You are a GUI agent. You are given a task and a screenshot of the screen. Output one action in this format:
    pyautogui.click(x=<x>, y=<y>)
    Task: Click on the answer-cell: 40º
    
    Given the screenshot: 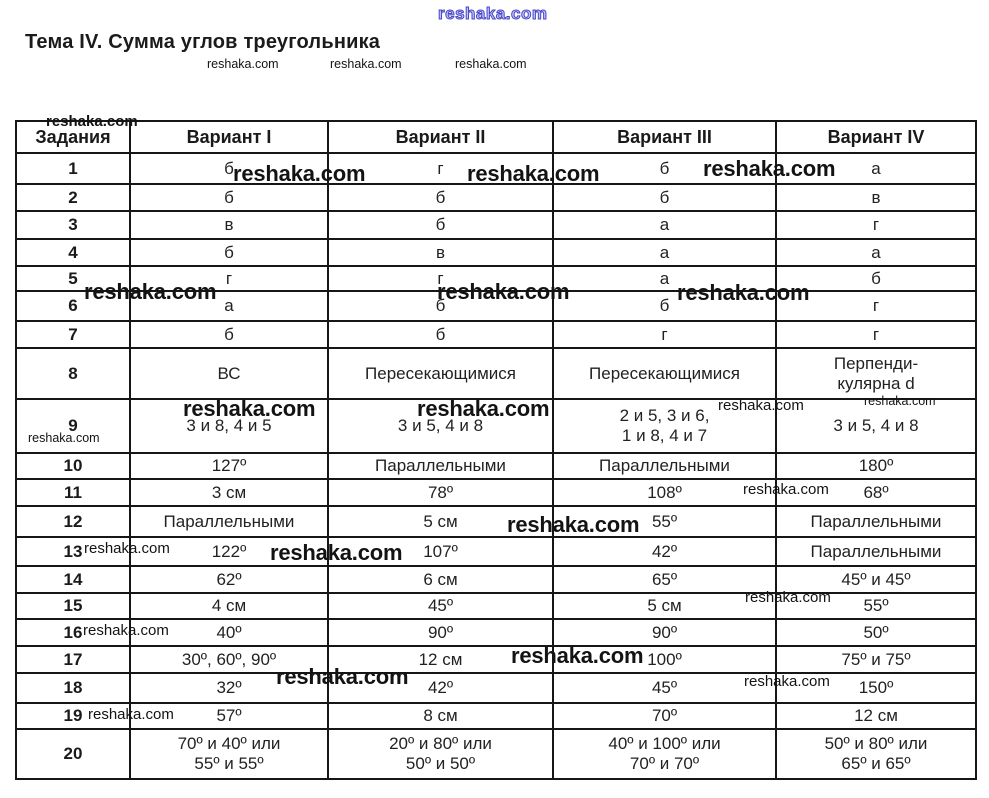 What is the action you would take?
    pyautogui.click(x=229, y=632)
    